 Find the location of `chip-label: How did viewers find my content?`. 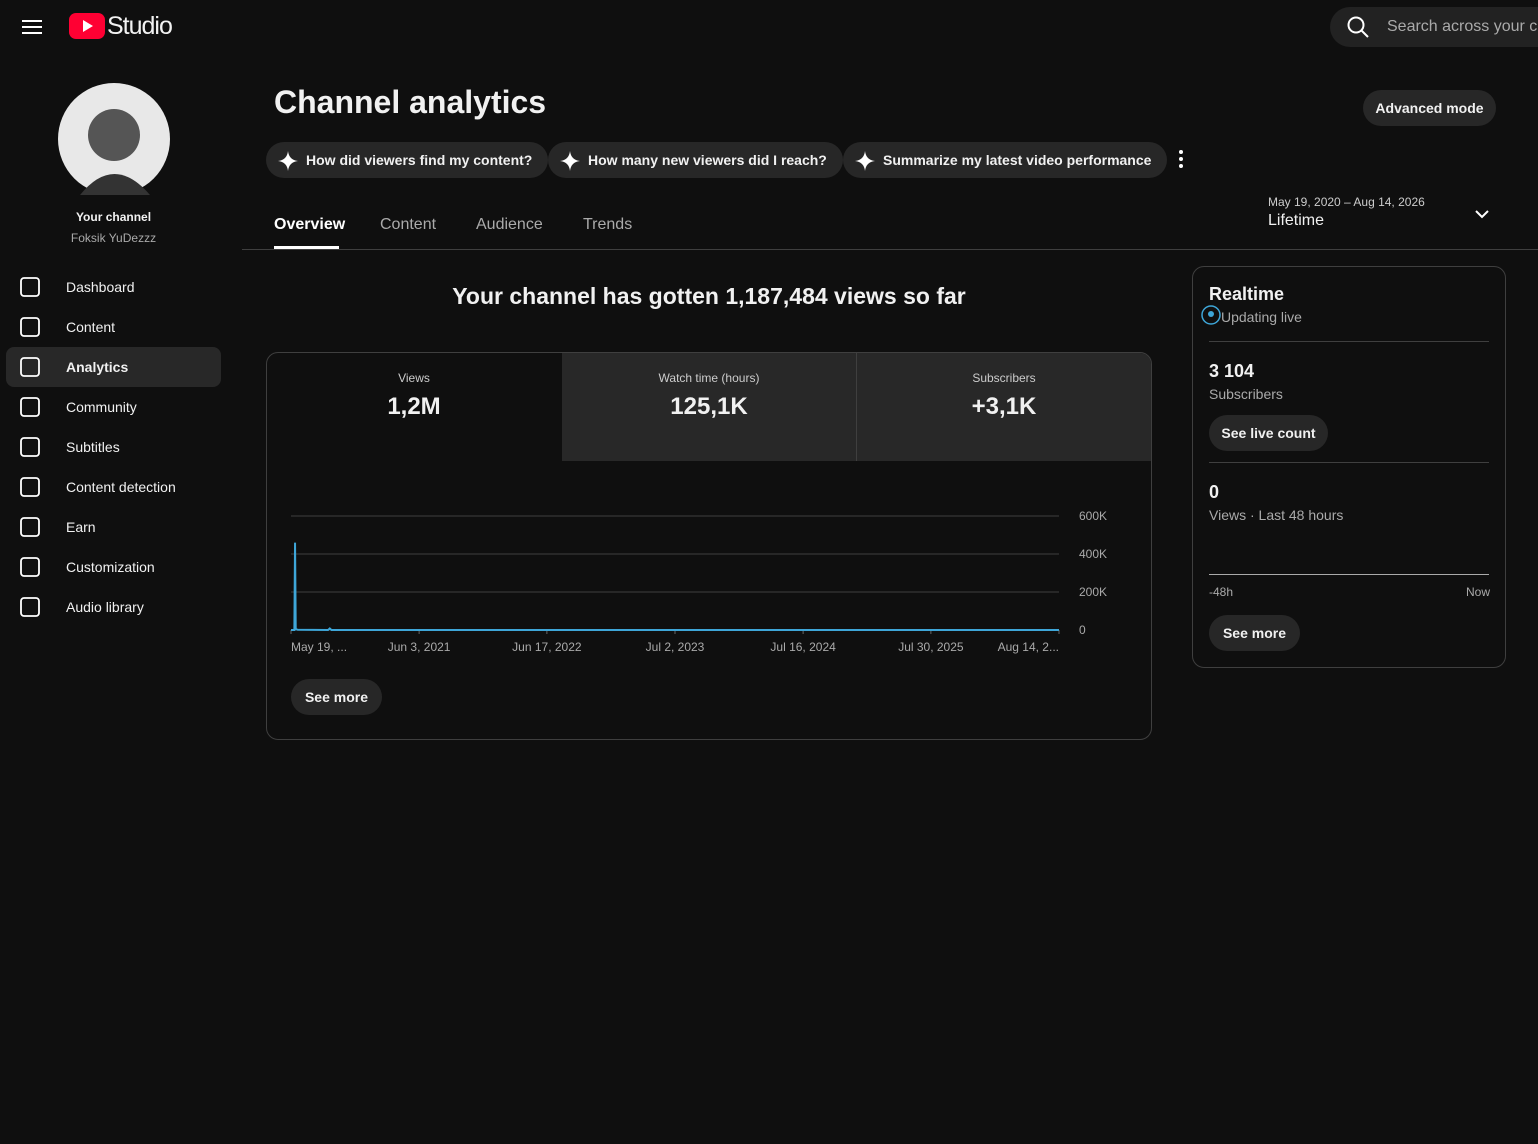

chip-label: How did viewers find my content? is located at coordinates (419, 160).